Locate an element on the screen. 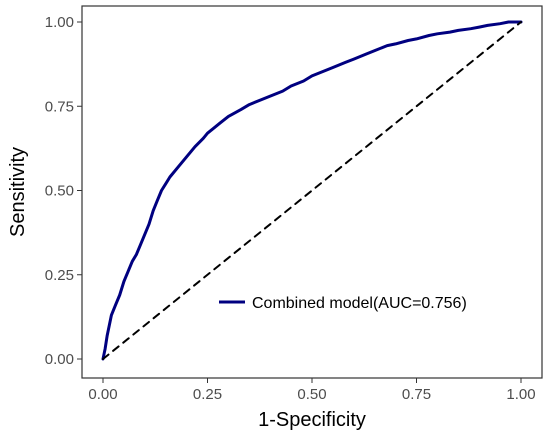  y-tick-label: 0.75 is located at coordinates (59, 106).